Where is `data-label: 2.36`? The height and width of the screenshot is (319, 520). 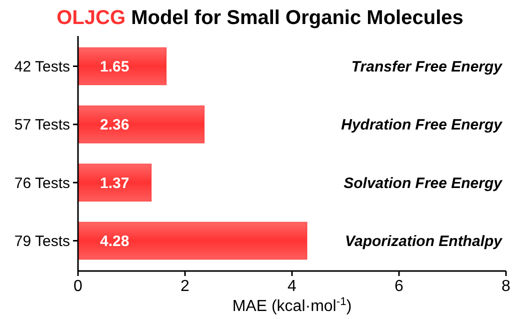
data-label: 2.36 is located at coordinates (115, 125).